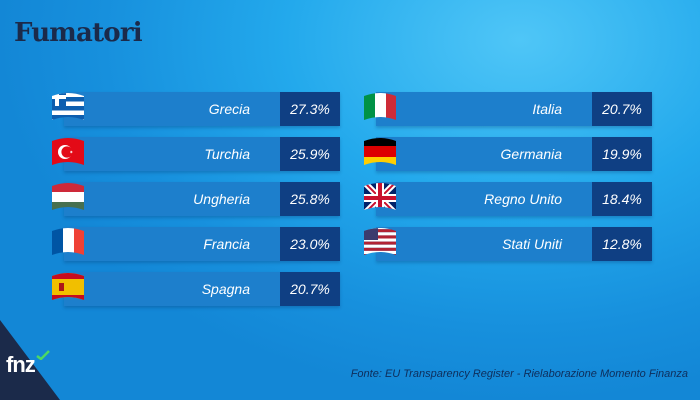 This screenshot has height=400, width=700. What do you see at coordinates (310, 199) in the screenshot?
I see `country-value: 25.8%` at bounding box center [310, 199].